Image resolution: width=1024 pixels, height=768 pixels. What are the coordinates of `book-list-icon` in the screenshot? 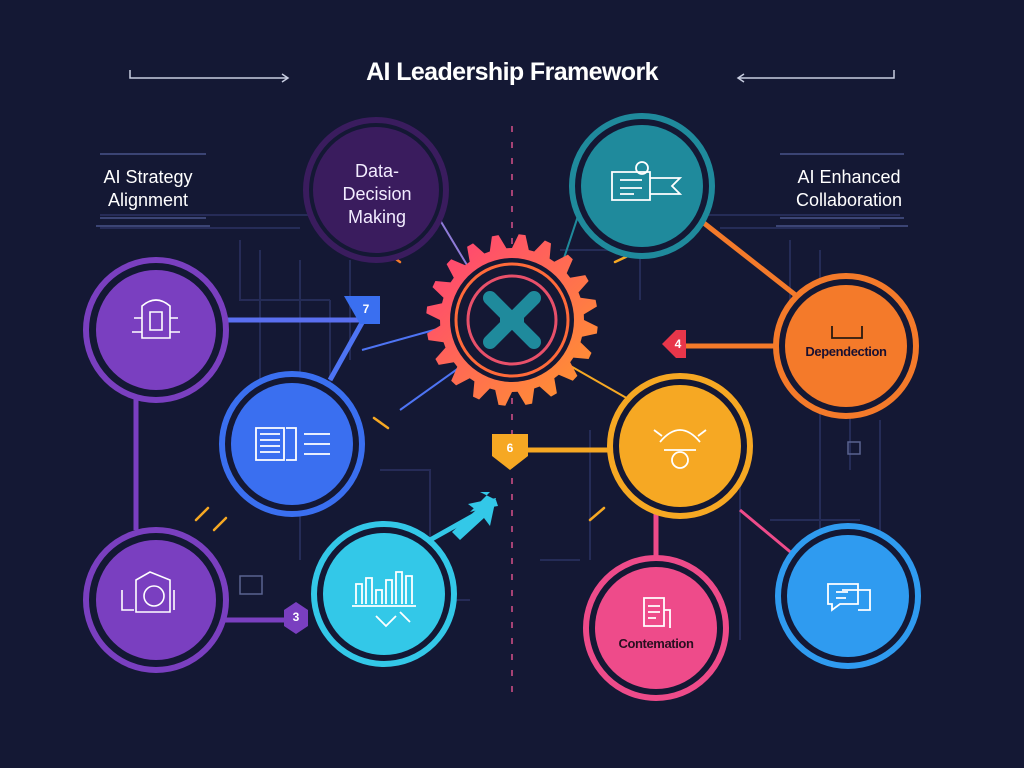 It's located at (292, 444).